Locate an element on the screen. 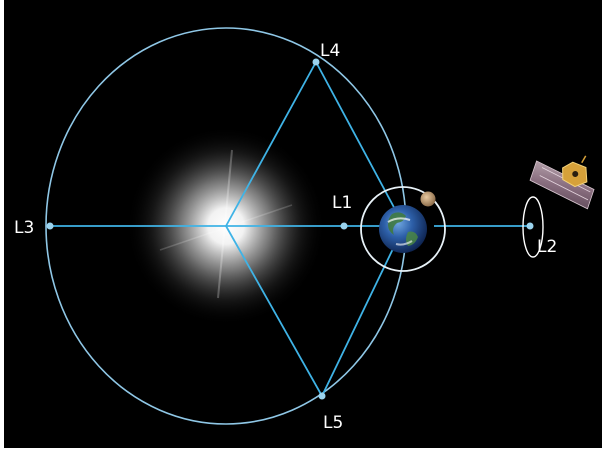  l5-point is located at coordinates (322, 396).